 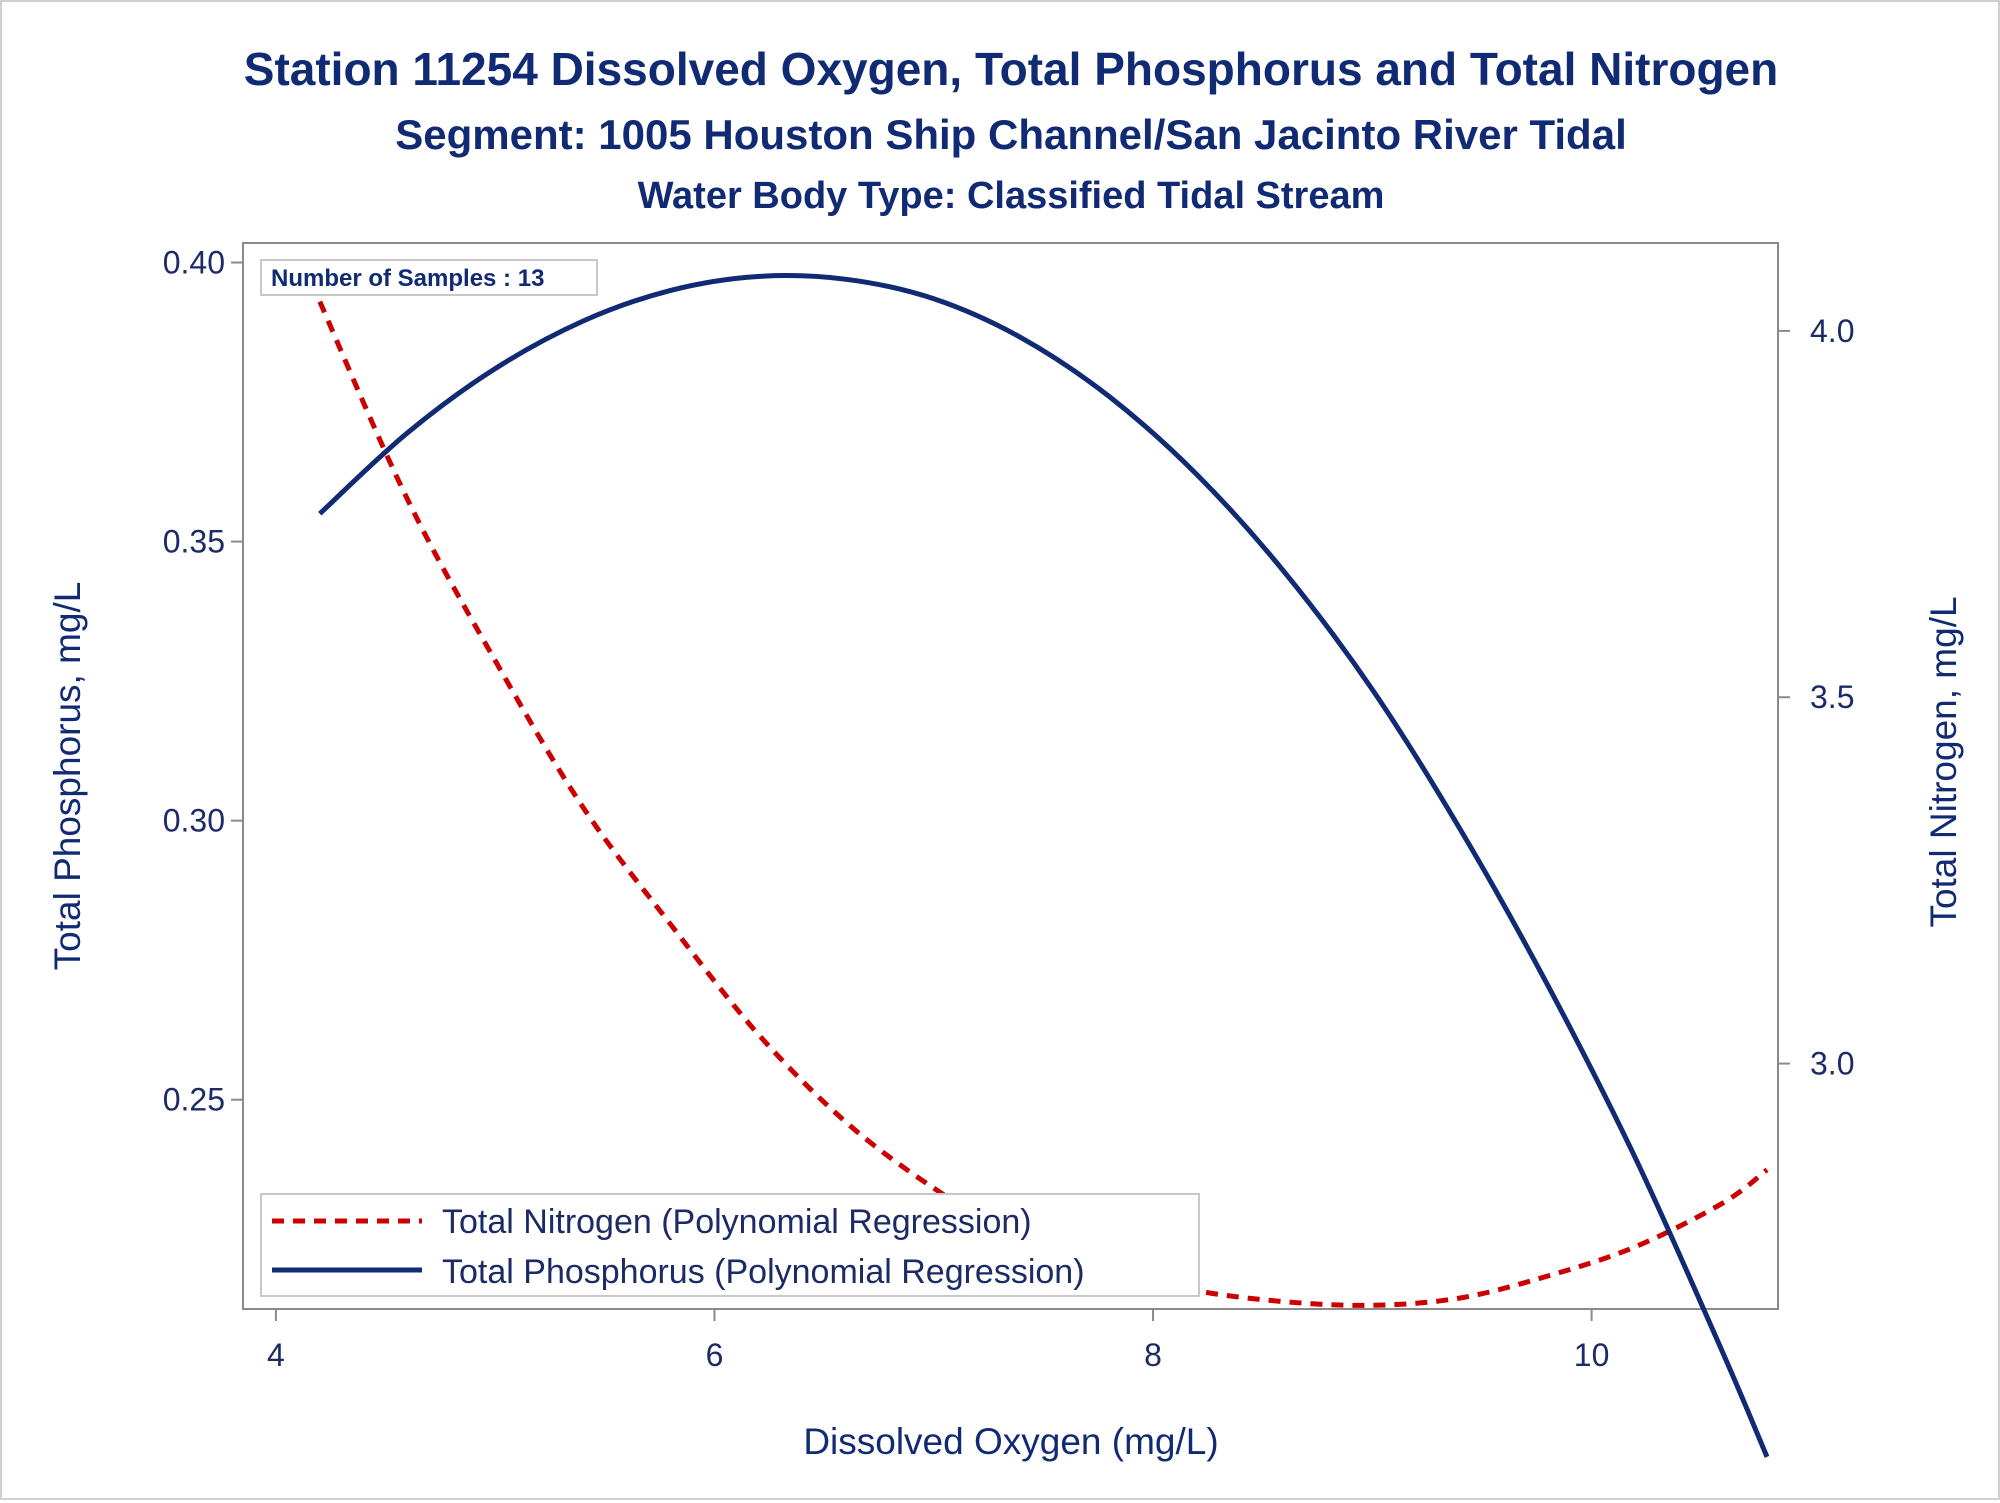 I want to click on x-tick-label: 4, so click(x=276, y=1355).